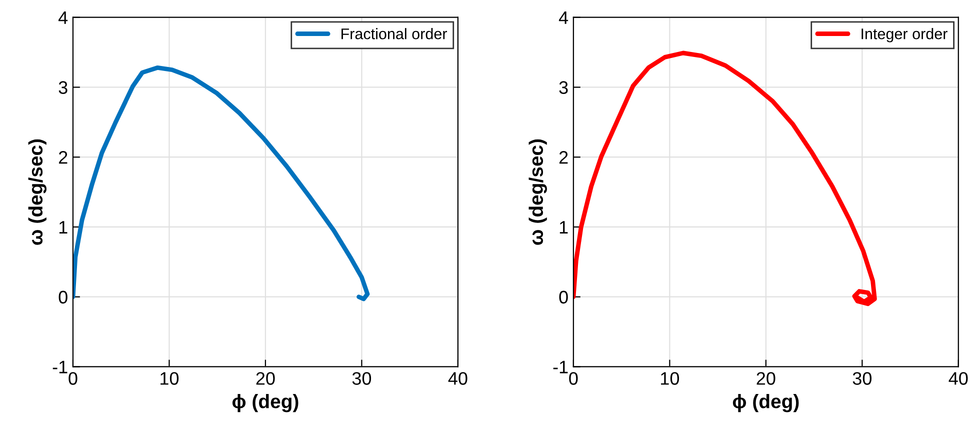 Image resolution: width=973 pixels, height=434 pixels. What do you see at coordinates (905, 35) in the screenshot?
I see `legend-label: Integer order` at bounding box center [905, 35].